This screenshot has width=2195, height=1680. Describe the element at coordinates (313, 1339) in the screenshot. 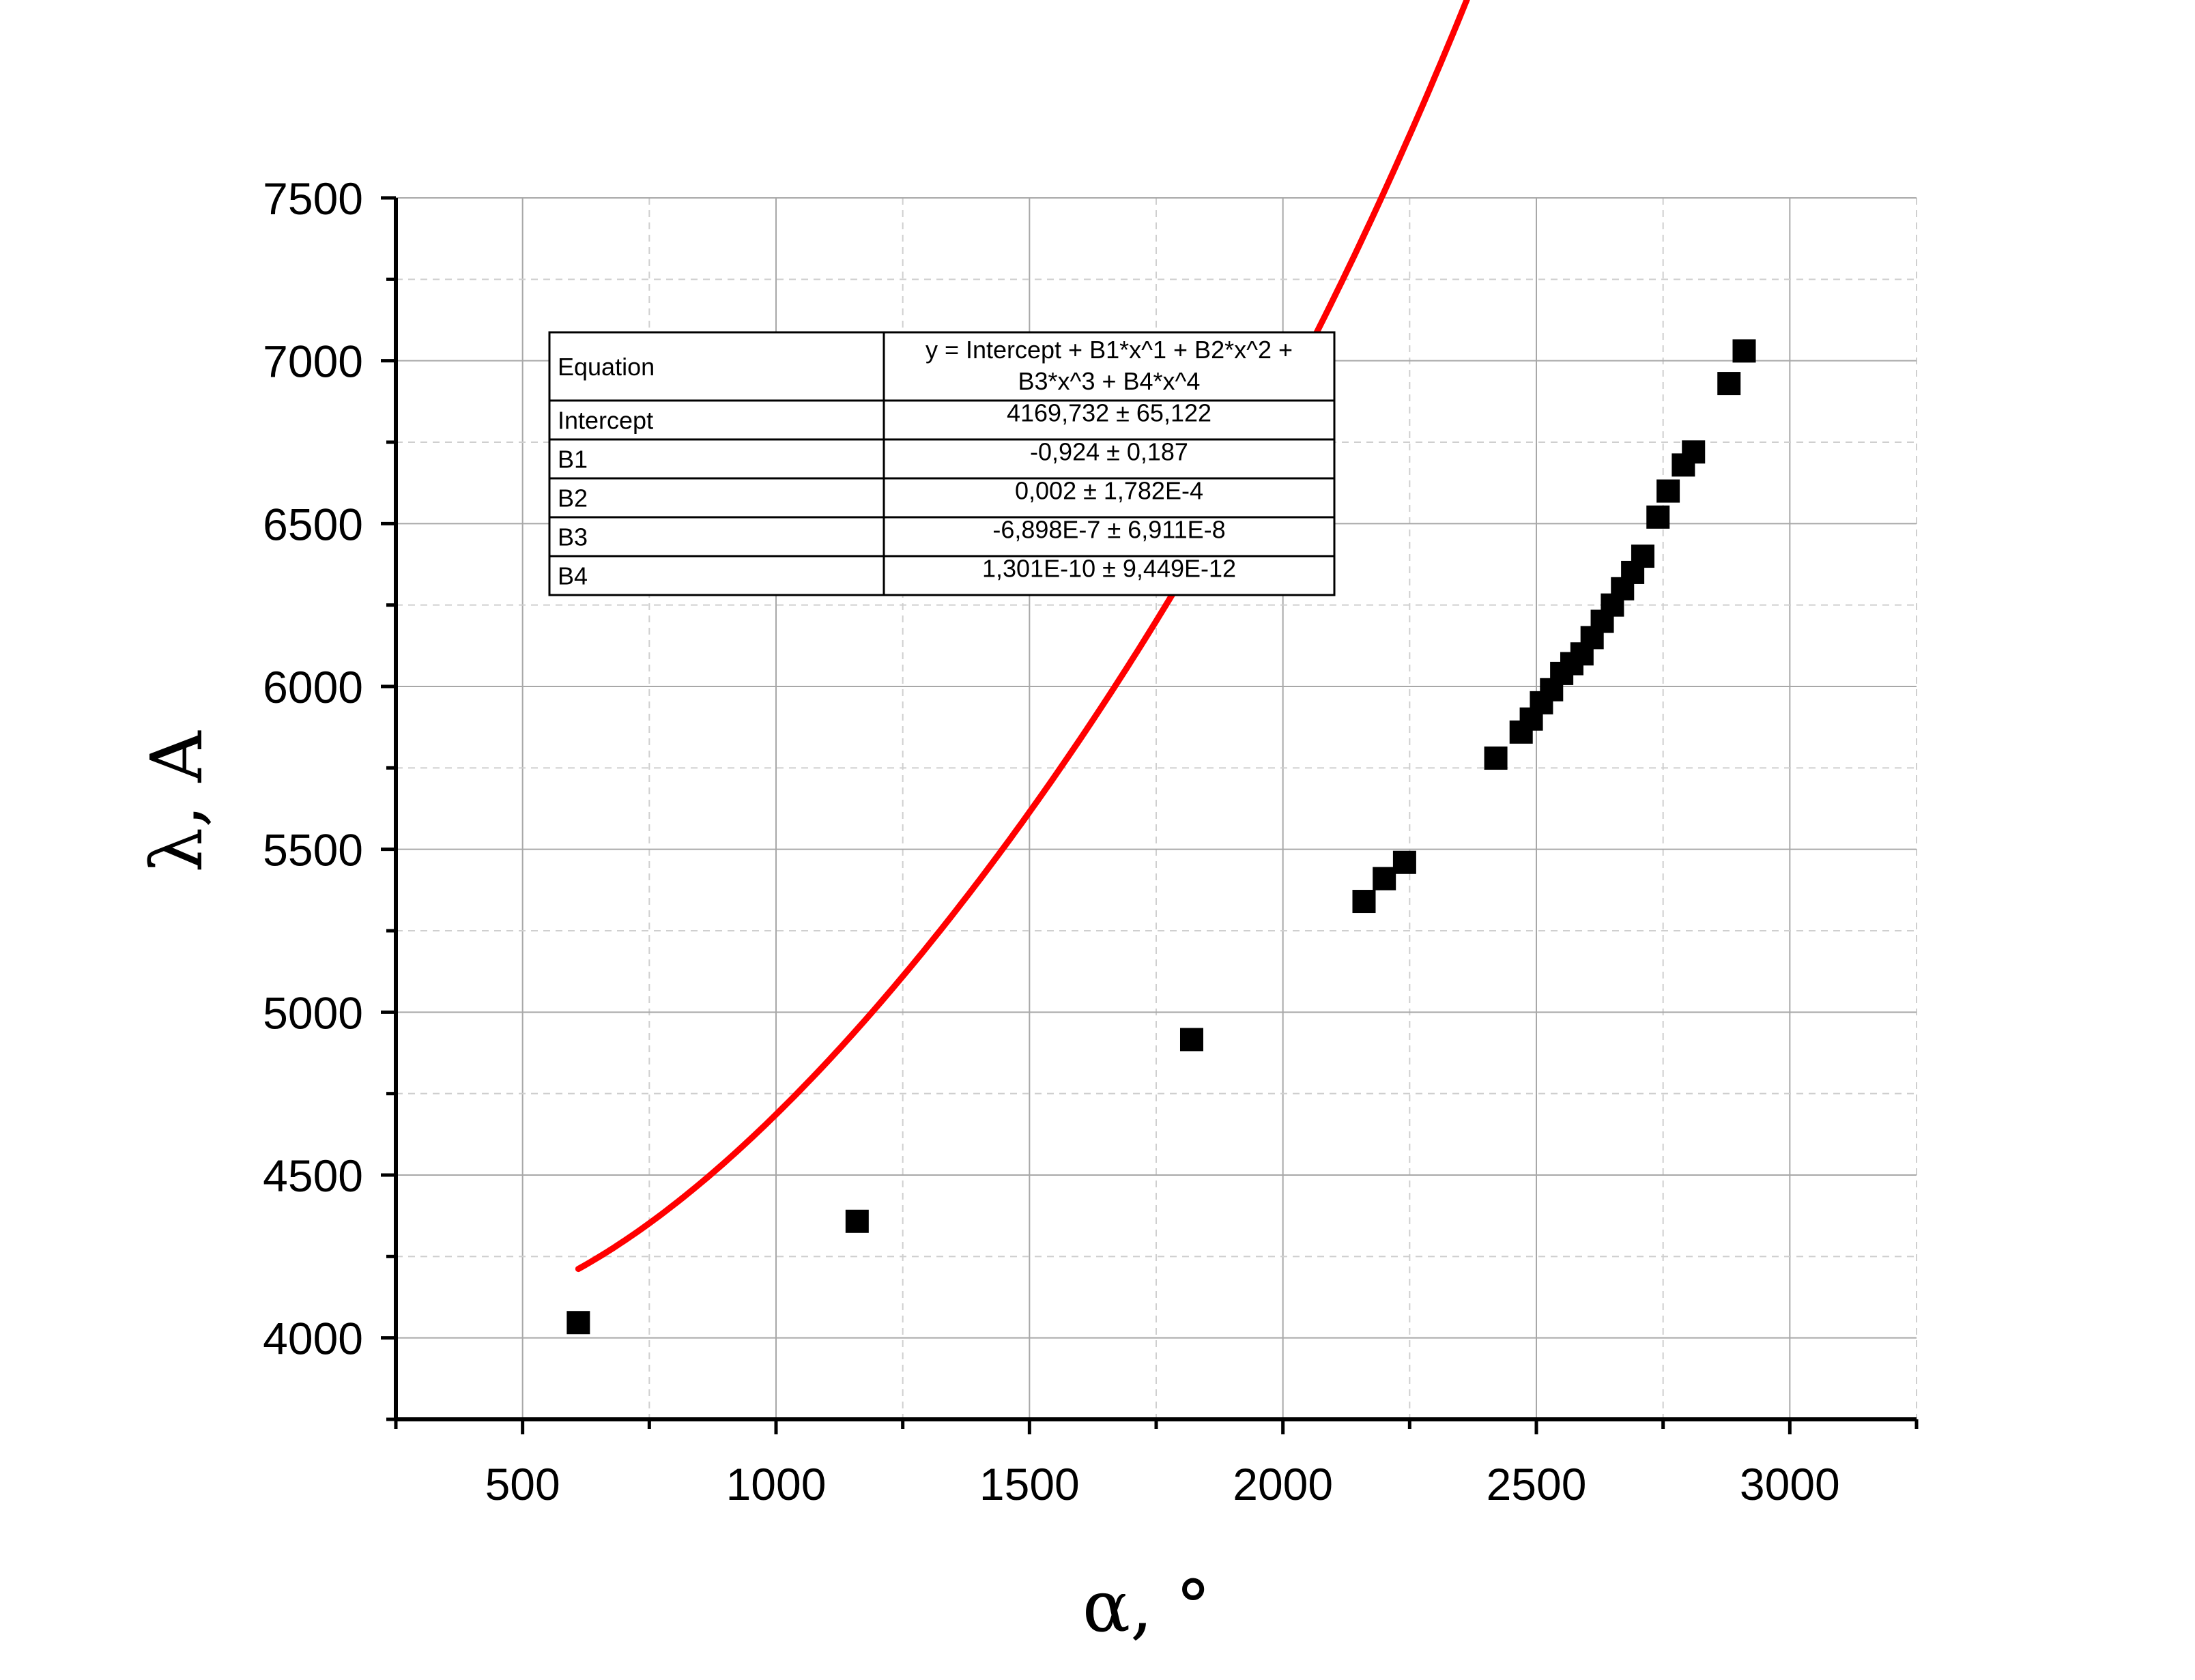

I see `y-tick-label: 4000` at that location.